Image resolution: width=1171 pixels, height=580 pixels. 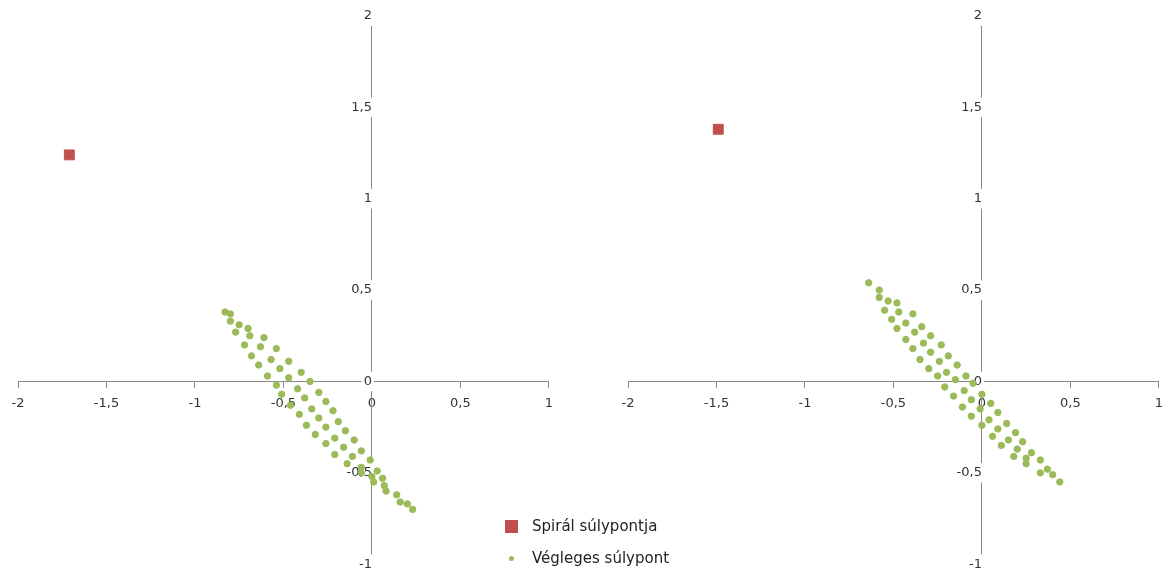 I want to click on y-tick-label: 0, so click(x=367, y=380).